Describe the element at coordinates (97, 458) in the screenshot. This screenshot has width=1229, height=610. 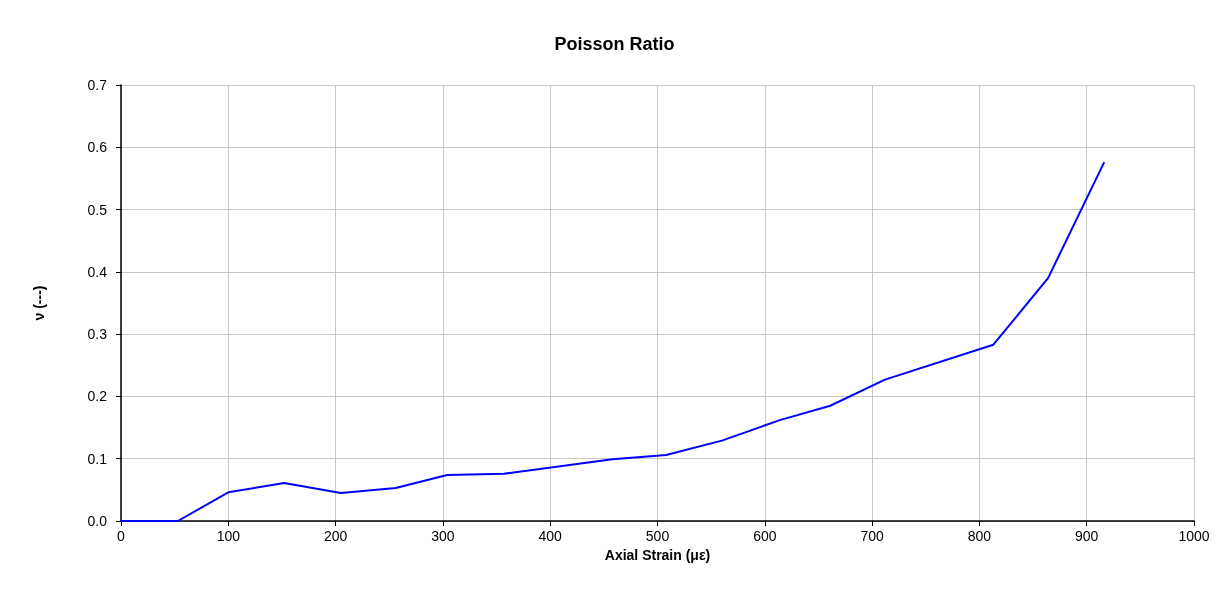
I see `y-tick-label: 0.1` at that location.